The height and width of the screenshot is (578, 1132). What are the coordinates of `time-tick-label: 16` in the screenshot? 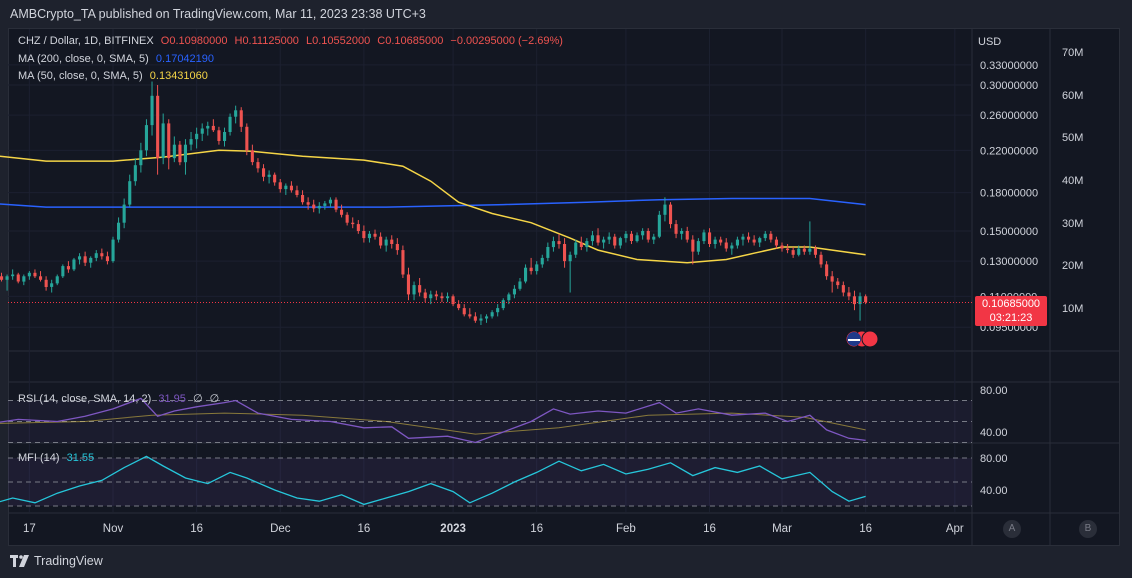 It's located at (536, 529).